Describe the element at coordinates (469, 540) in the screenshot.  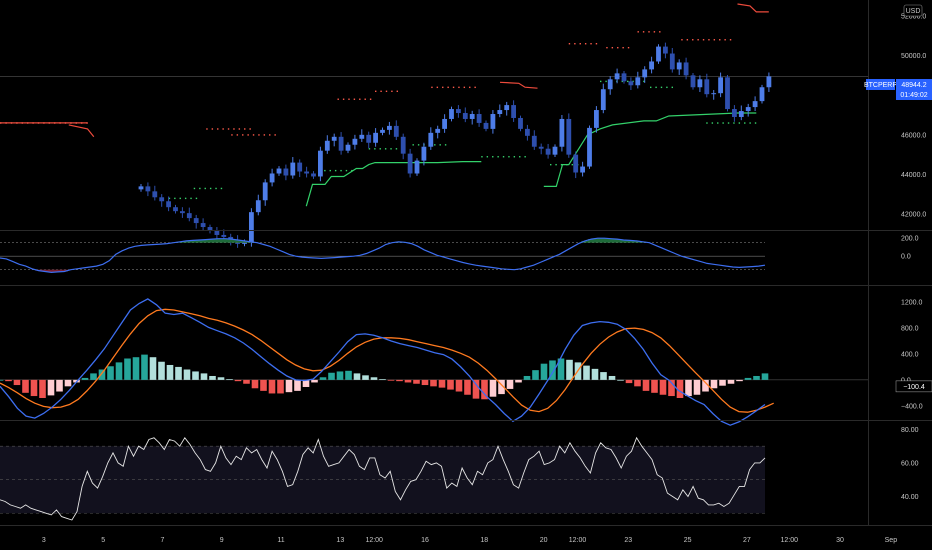
I see `time-axis: 3 5 7 9 11 13 12:00 16 18 20 12:00 23 25 27 12:00 30 Sep` at that location.